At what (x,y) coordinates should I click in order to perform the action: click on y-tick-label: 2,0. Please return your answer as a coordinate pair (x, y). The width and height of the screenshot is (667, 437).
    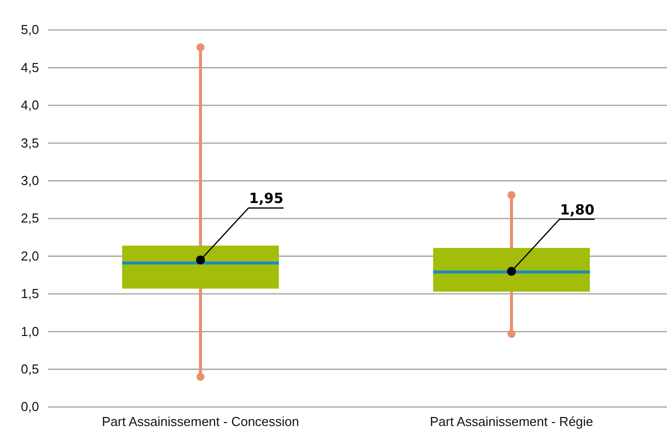
    Looking at the image, I should click on (29, 256).